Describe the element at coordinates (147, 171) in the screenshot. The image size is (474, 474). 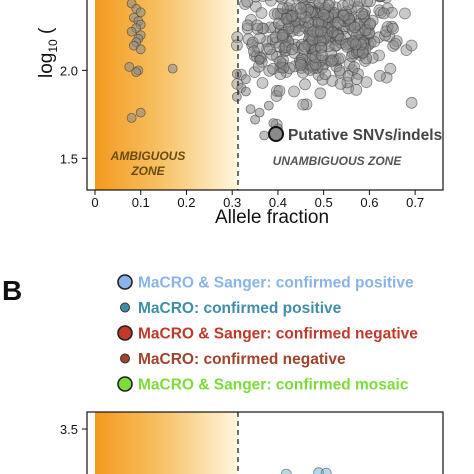
I see `panel-a-zone-ambiguous-line2: ZONE` at that location.